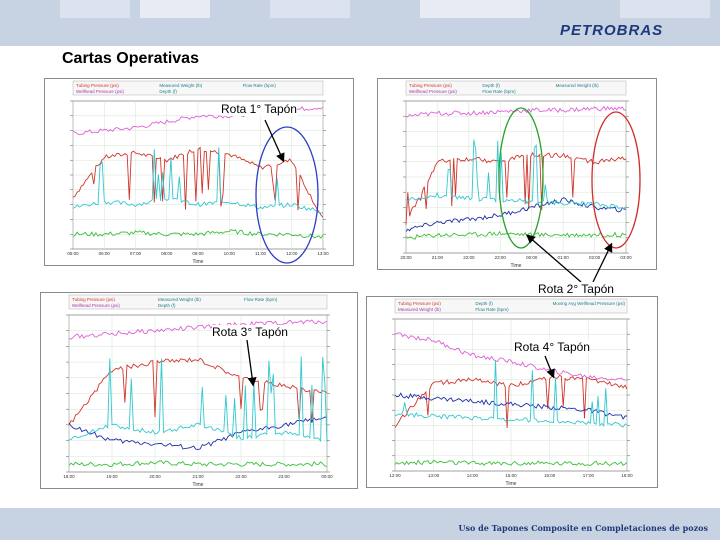 This screenshot has width=720, height=540. I want to click on x-tick-label: 16:00, so click(550, 475).